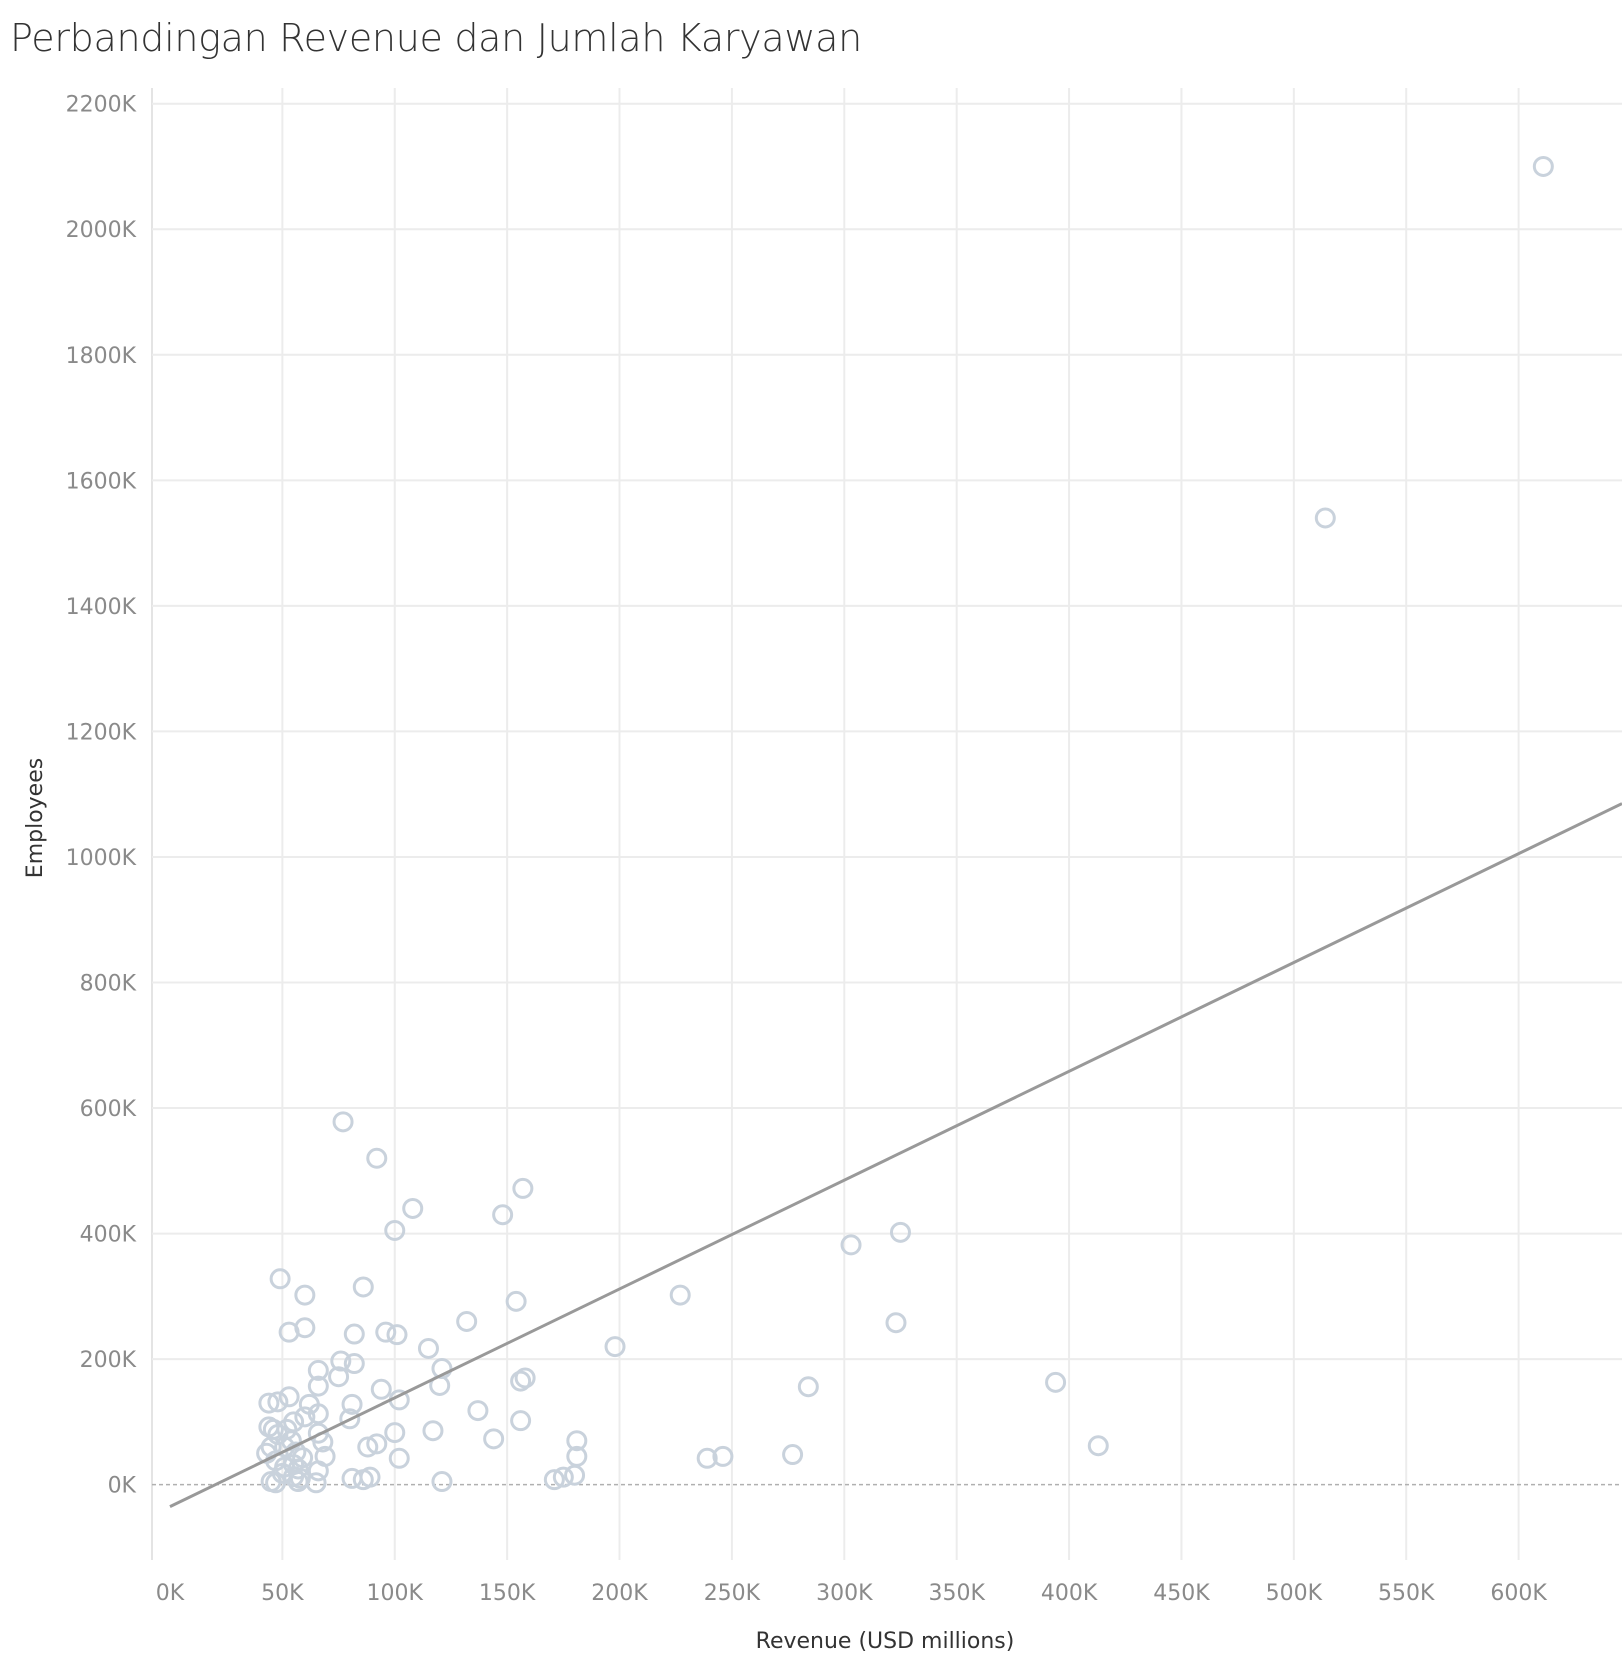  What do you see at coordinates (101, 356) in the screenshot?
I see `y-tick-label: 1800K` at bounding box center [101, 356].